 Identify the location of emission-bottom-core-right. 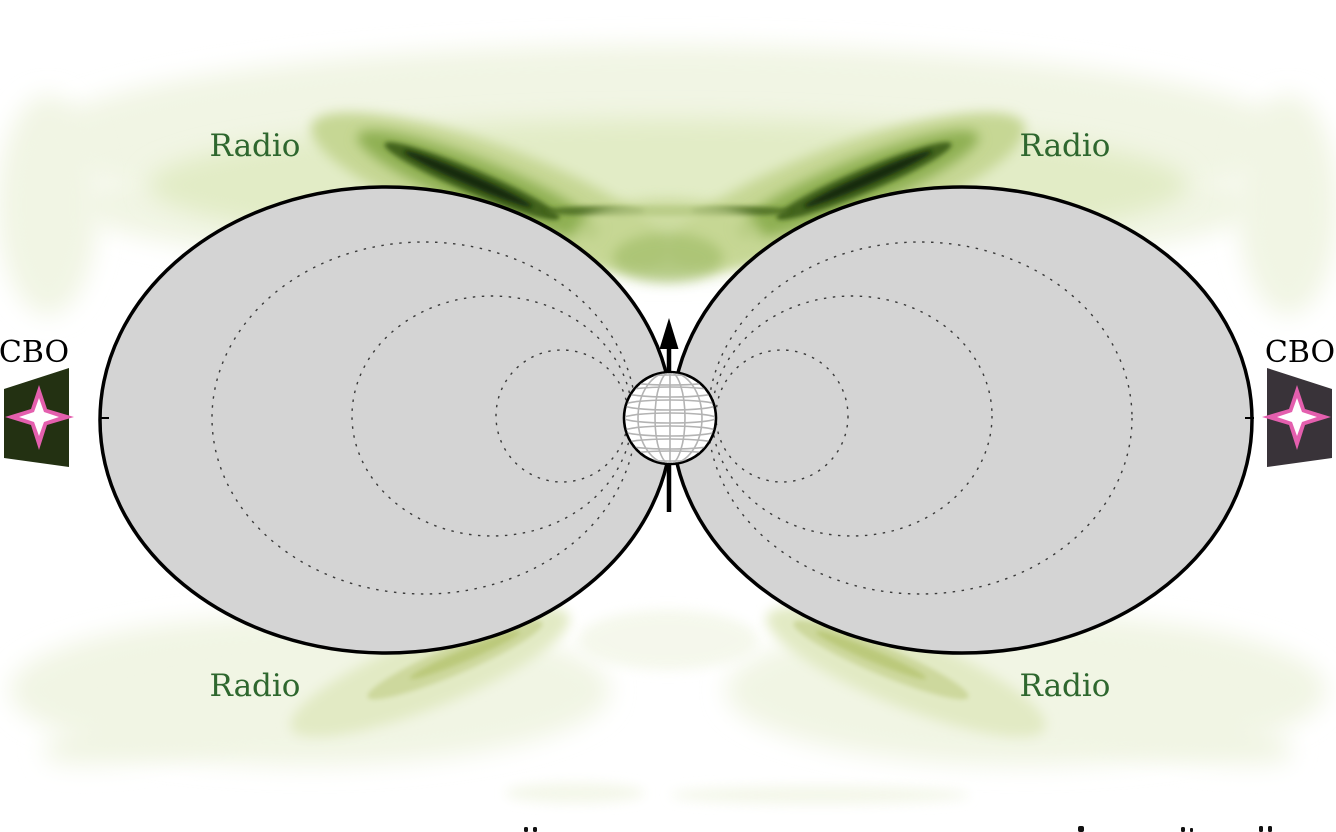
(871, 655).